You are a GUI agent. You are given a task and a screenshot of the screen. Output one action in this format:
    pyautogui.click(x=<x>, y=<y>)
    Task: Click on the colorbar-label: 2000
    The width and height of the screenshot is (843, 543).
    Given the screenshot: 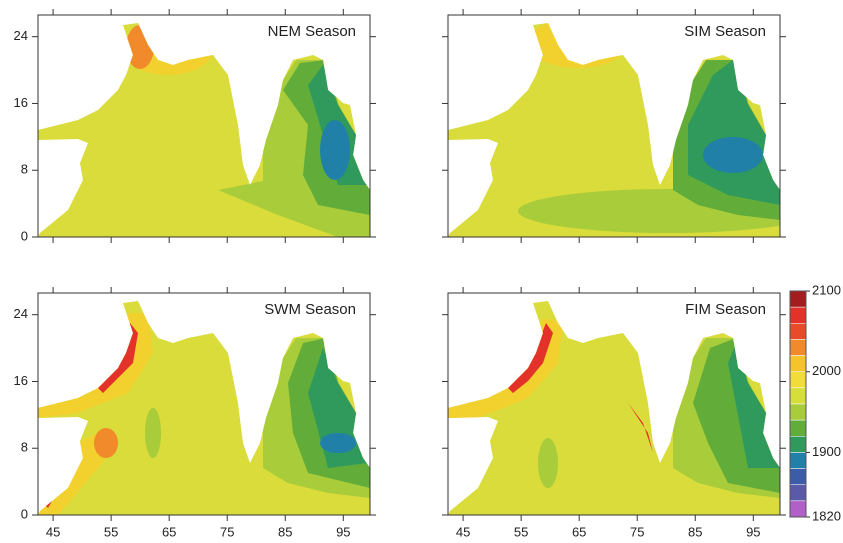 What is the action you would take?
    pyautogui.click(x=826, y=370)
    